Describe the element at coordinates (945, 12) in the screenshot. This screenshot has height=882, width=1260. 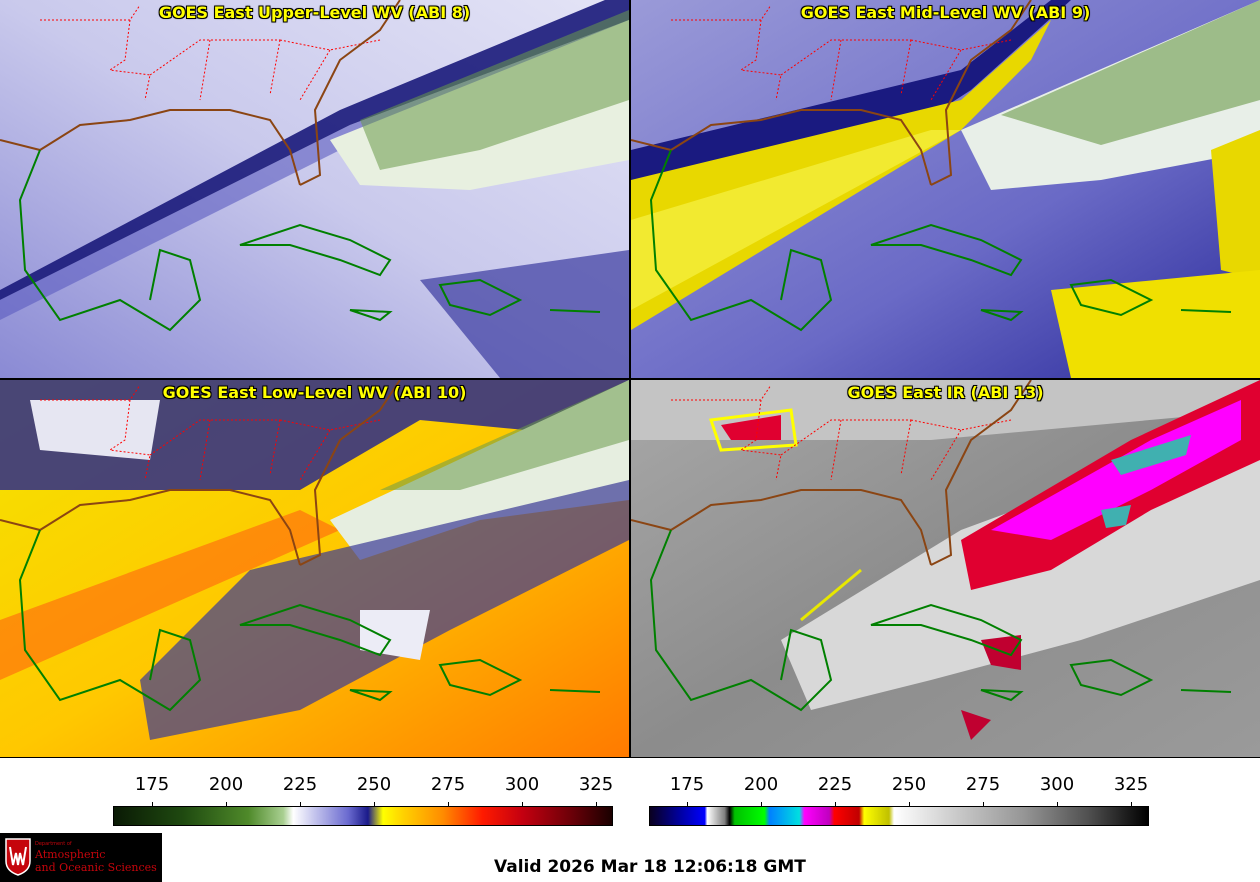
I see `panel-title: GOES East Mid-Level WV (ABI 9)` at that location.